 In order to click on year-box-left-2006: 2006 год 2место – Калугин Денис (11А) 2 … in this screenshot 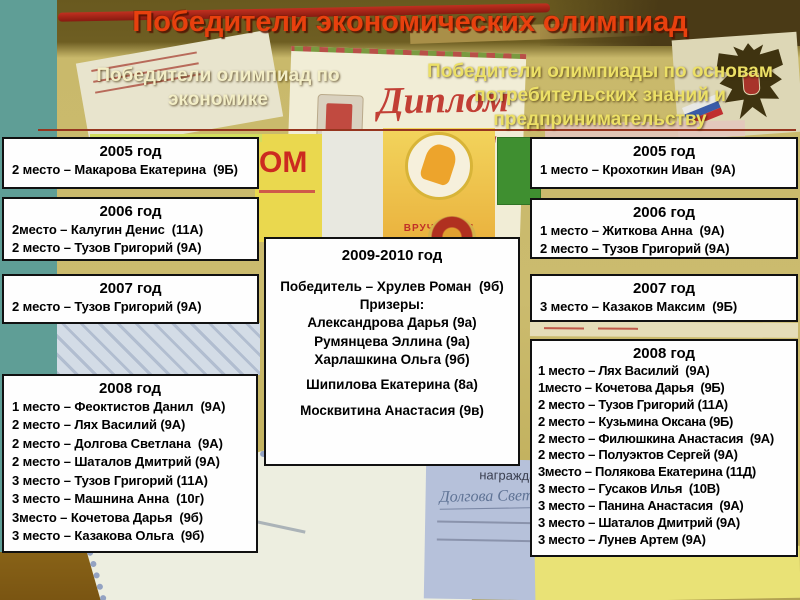, I will do `click(130, 229)`.